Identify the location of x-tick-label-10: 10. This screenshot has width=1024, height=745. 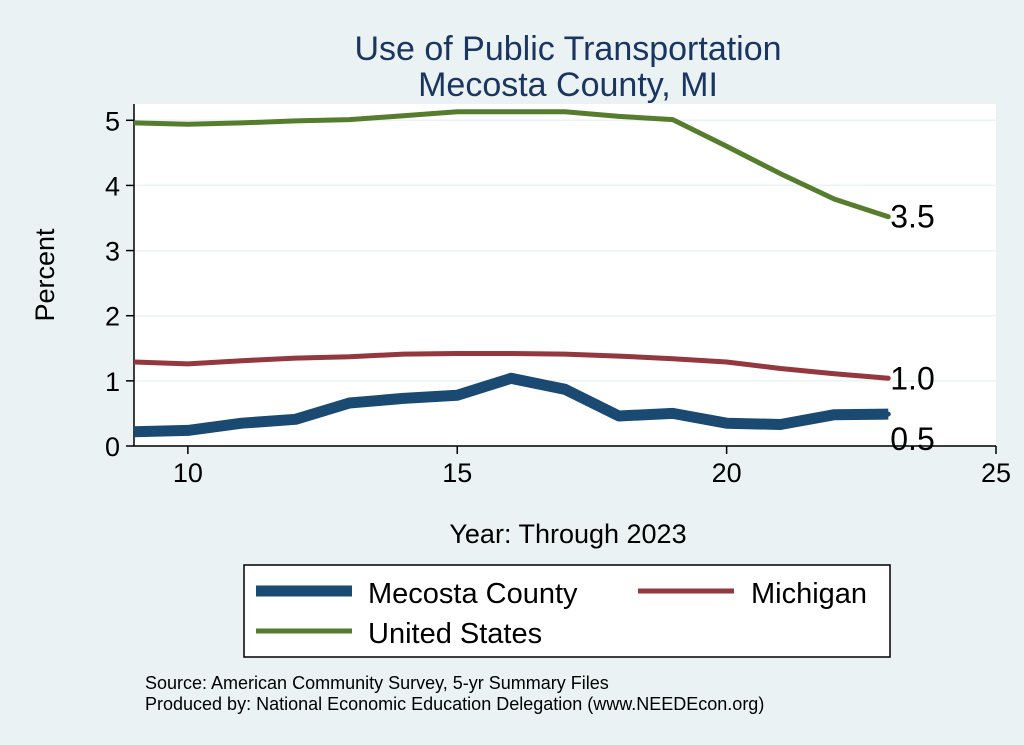
(188, 473).